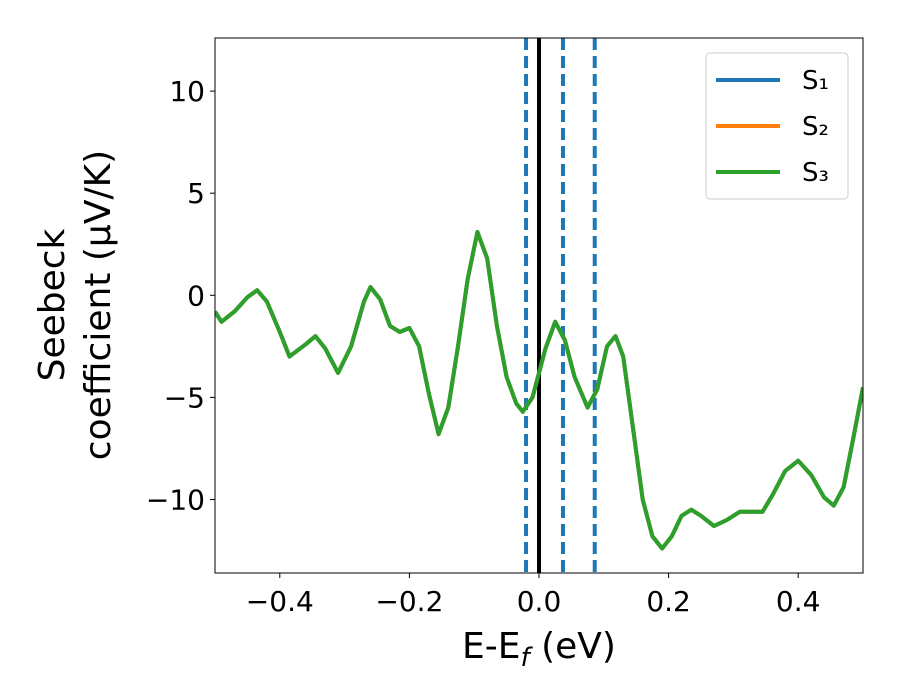 This screenshot has height=700, width=900. I want to click on y-axis-label: Seebeck coefficient (μV/K), so click(75, 305).